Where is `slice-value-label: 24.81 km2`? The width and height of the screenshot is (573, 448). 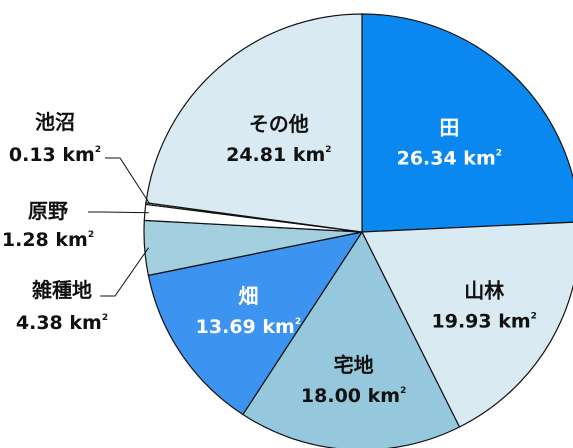
slice-value-label: 24.81 km2 is located at coordinates (278, 155).